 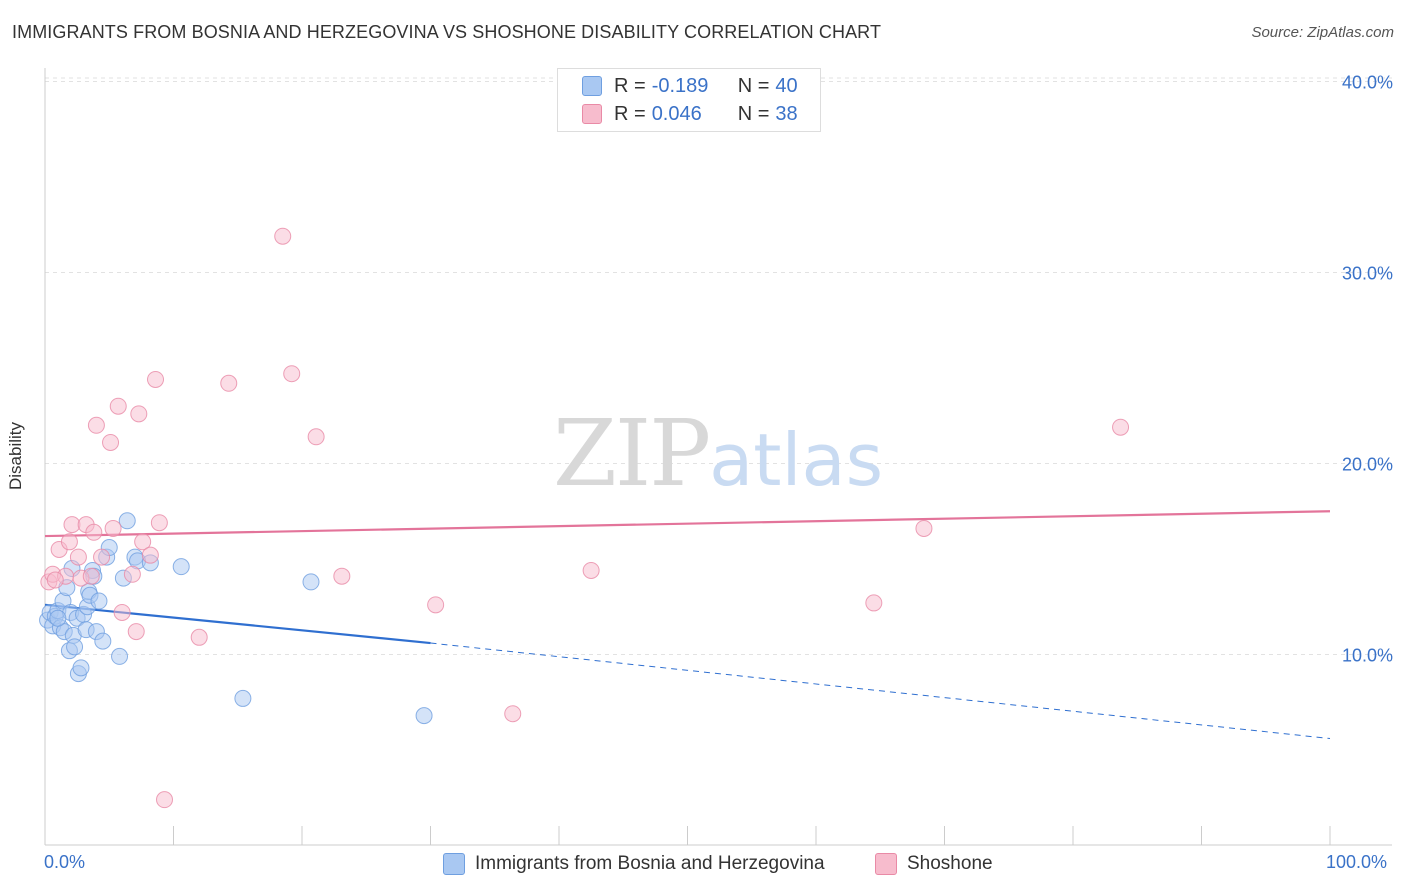 I want to click on watermark: ZIPatlas, so click(x=718, y=453).